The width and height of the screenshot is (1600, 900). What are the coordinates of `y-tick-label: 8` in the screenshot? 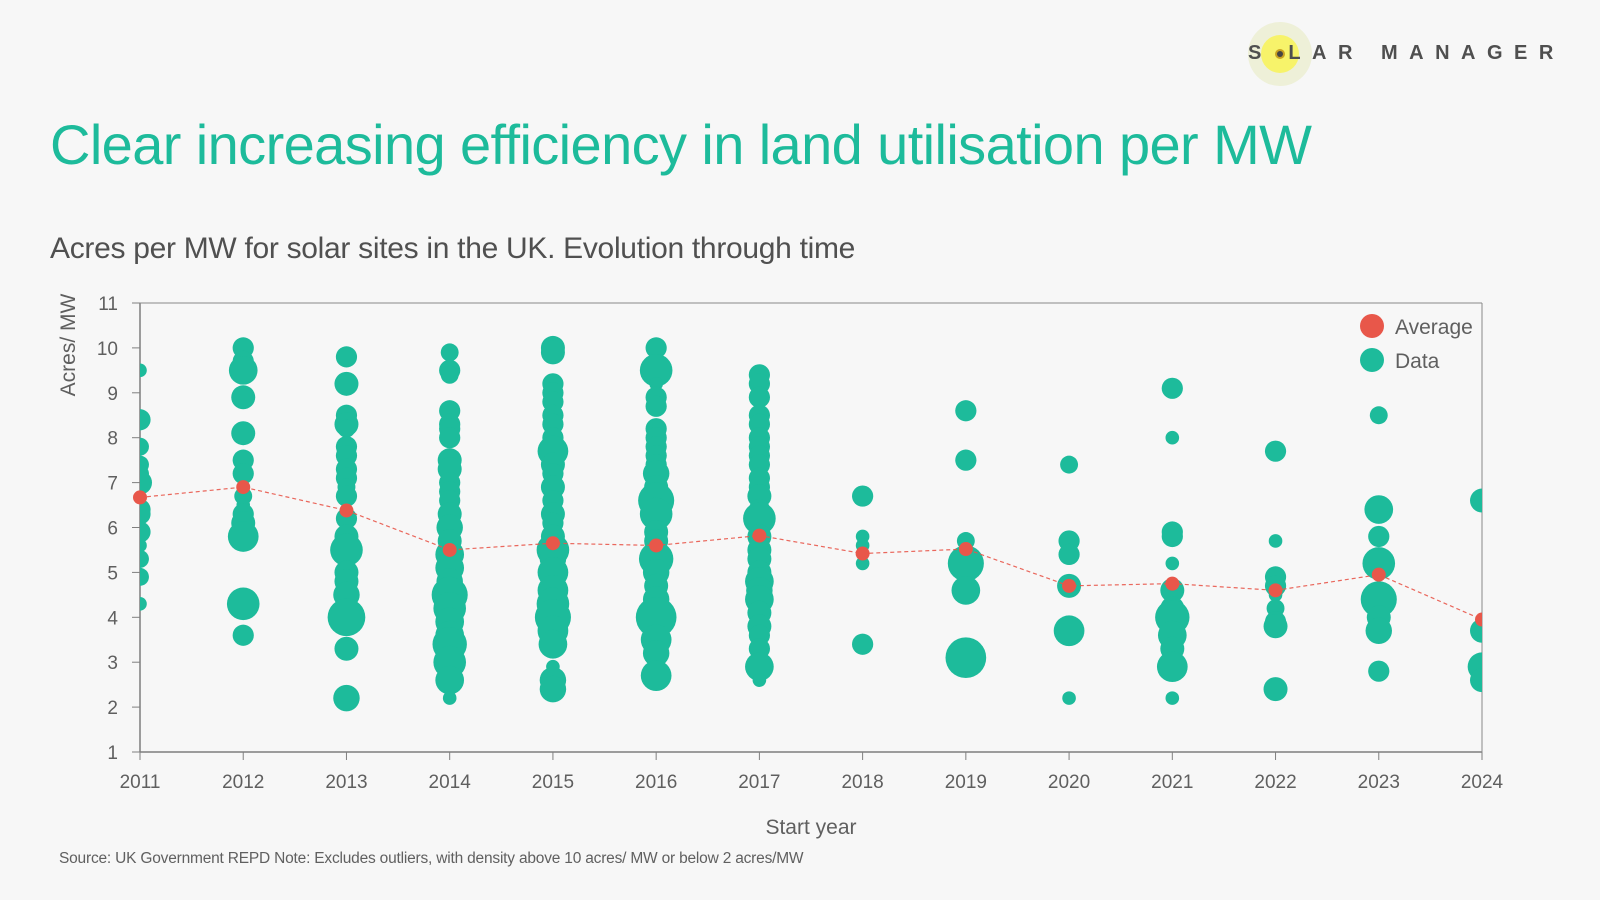 It's located at (112, 439).